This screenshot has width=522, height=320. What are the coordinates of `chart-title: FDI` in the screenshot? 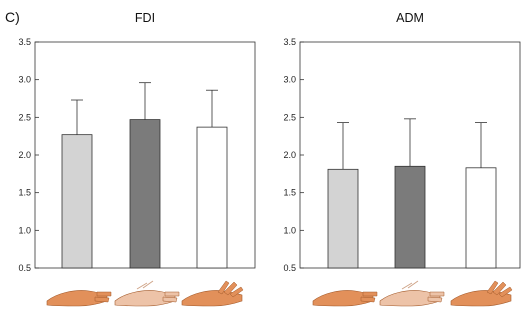 It's located at (145, 18).